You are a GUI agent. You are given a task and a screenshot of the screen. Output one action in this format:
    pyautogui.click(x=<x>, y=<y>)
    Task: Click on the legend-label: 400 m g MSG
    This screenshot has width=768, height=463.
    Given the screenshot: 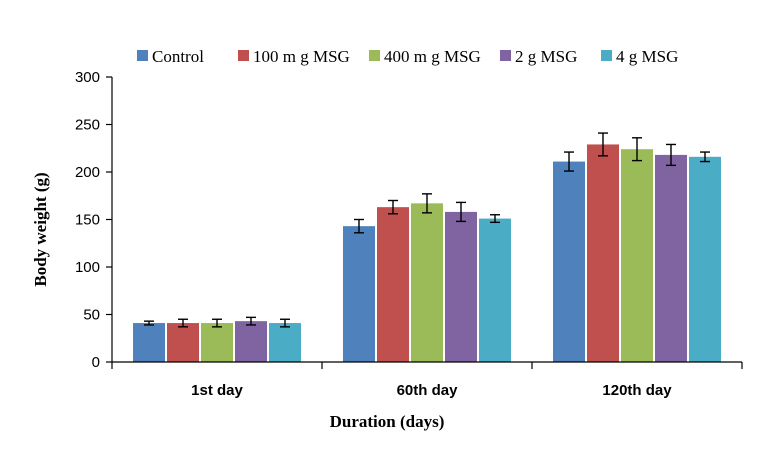 What is the action you would take?
    pyautogui.click(x=432, y=56)
    